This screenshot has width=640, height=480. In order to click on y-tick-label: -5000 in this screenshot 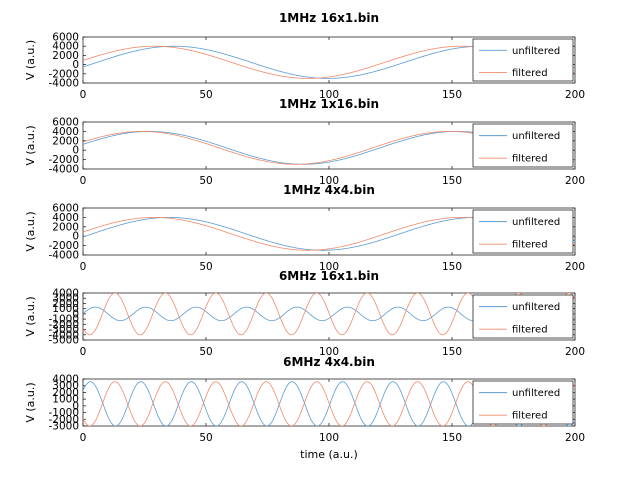, I will do `click(63, 341)`.